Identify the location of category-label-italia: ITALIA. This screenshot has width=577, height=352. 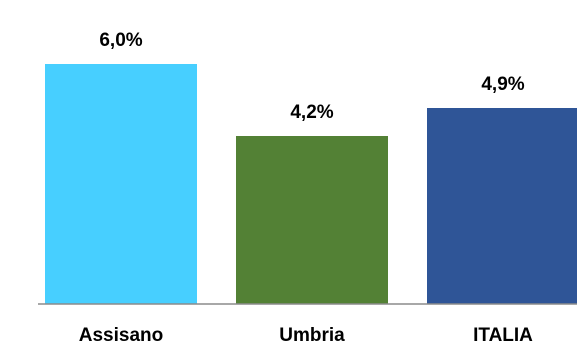
(503, 335).